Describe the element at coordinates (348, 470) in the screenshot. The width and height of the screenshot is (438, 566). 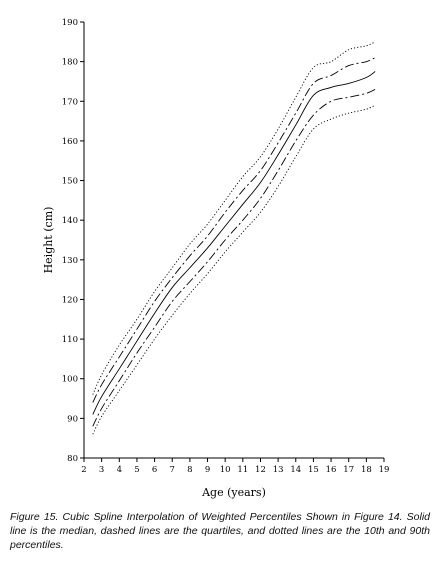
I see `x-tick-label-17: 17` at that location.